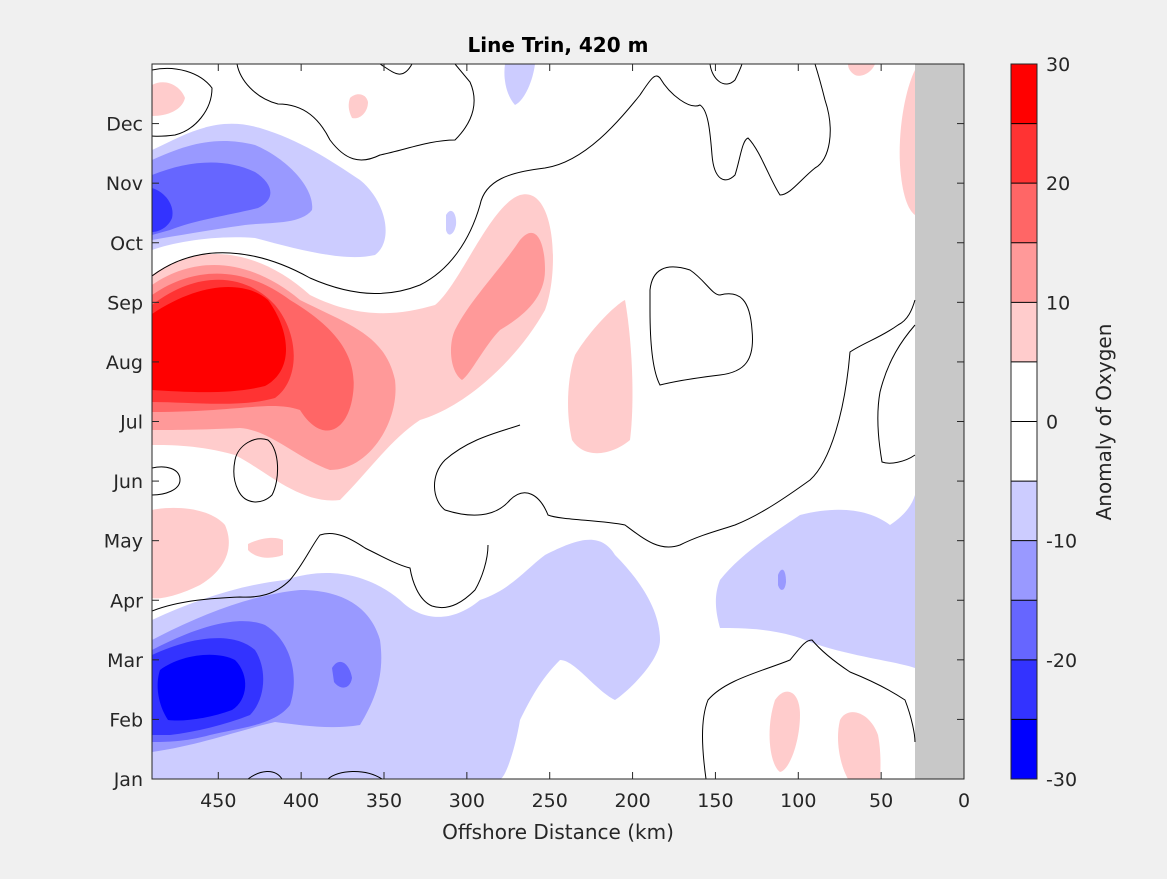  What do you see at coordinates (1052, 423) in the screenshot?
I see `colorbar-tick-label: 0` at bounding box center [1052, 423].